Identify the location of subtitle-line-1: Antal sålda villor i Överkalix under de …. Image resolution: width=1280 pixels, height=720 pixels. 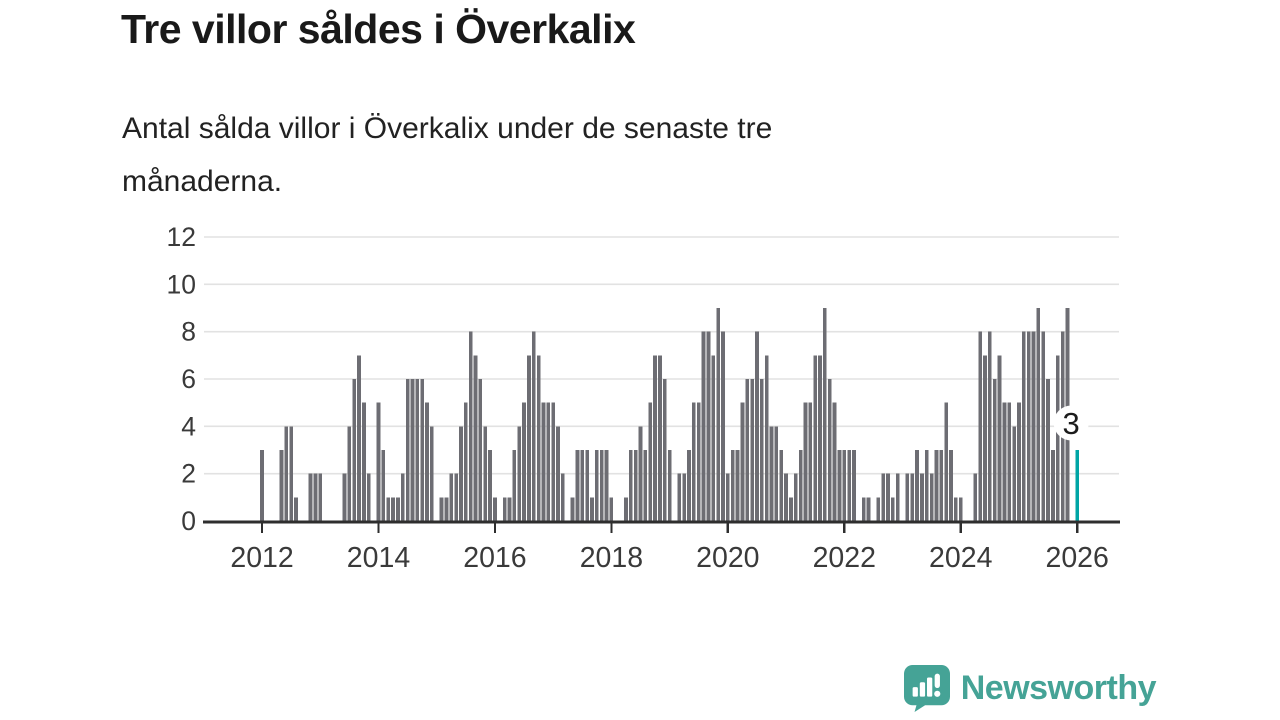
(447, 128).